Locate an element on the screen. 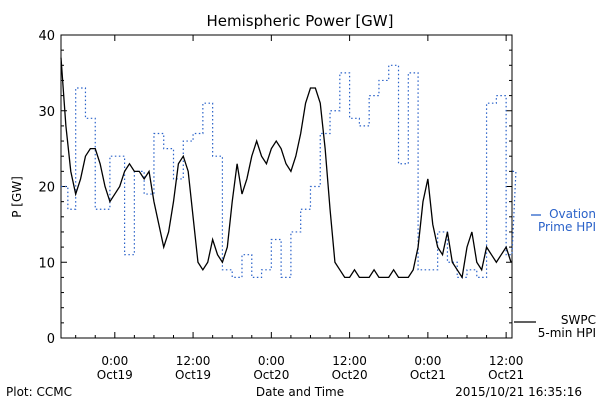 The image size is (600, 400). timestamp: 2015/10/21 16:35:16 is located at coordinates (518, 392).